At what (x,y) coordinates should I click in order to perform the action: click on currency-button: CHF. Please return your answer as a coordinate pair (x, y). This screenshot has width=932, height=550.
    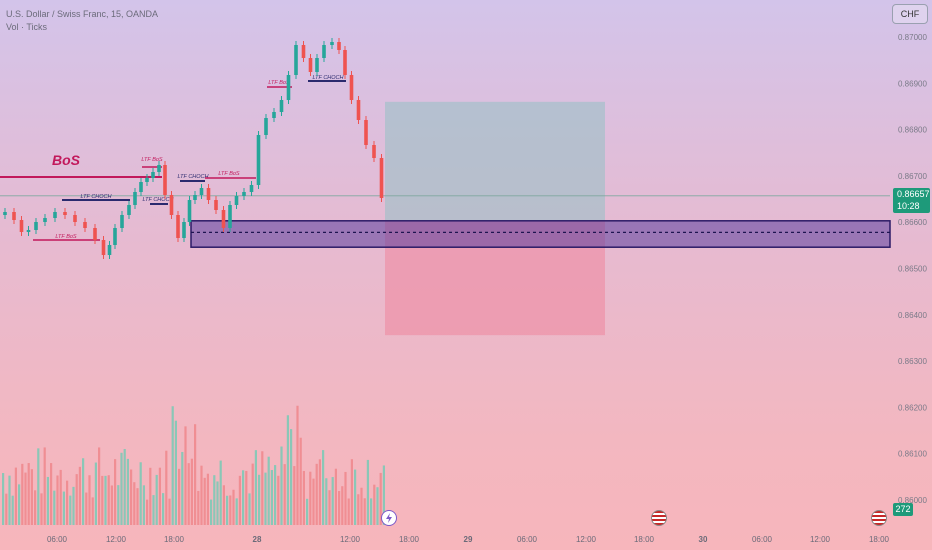
    Looking at the image, I should click on (910, 14).